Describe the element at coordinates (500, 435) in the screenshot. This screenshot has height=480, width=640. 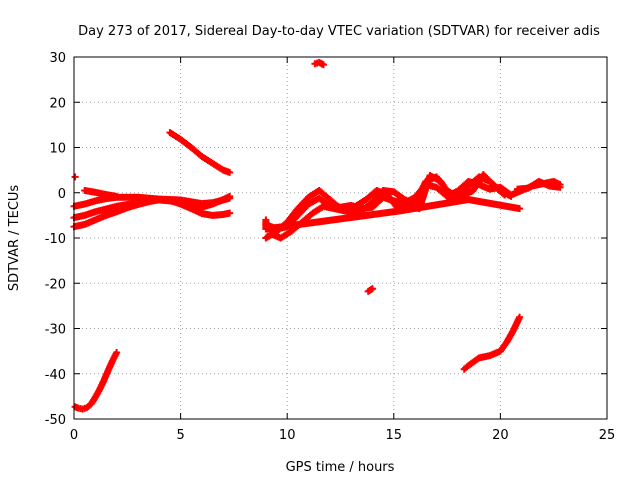
I see `x-tick-label: 20` at that location.